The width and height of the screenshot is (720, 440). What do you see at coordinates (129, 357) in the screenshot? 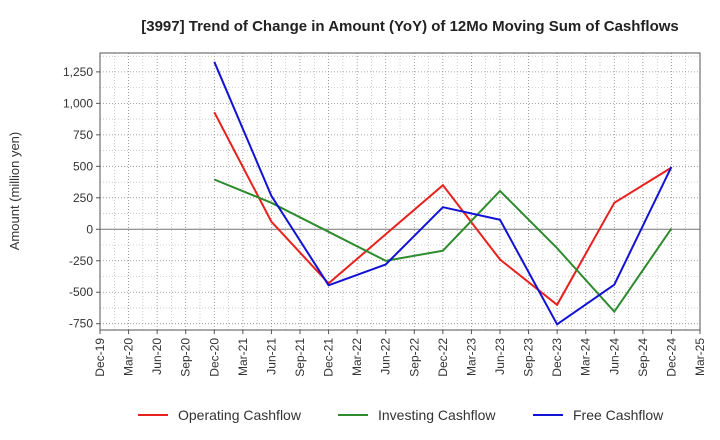
I see `x-tick-label: Mar-20` at bounding box center [129, 357].